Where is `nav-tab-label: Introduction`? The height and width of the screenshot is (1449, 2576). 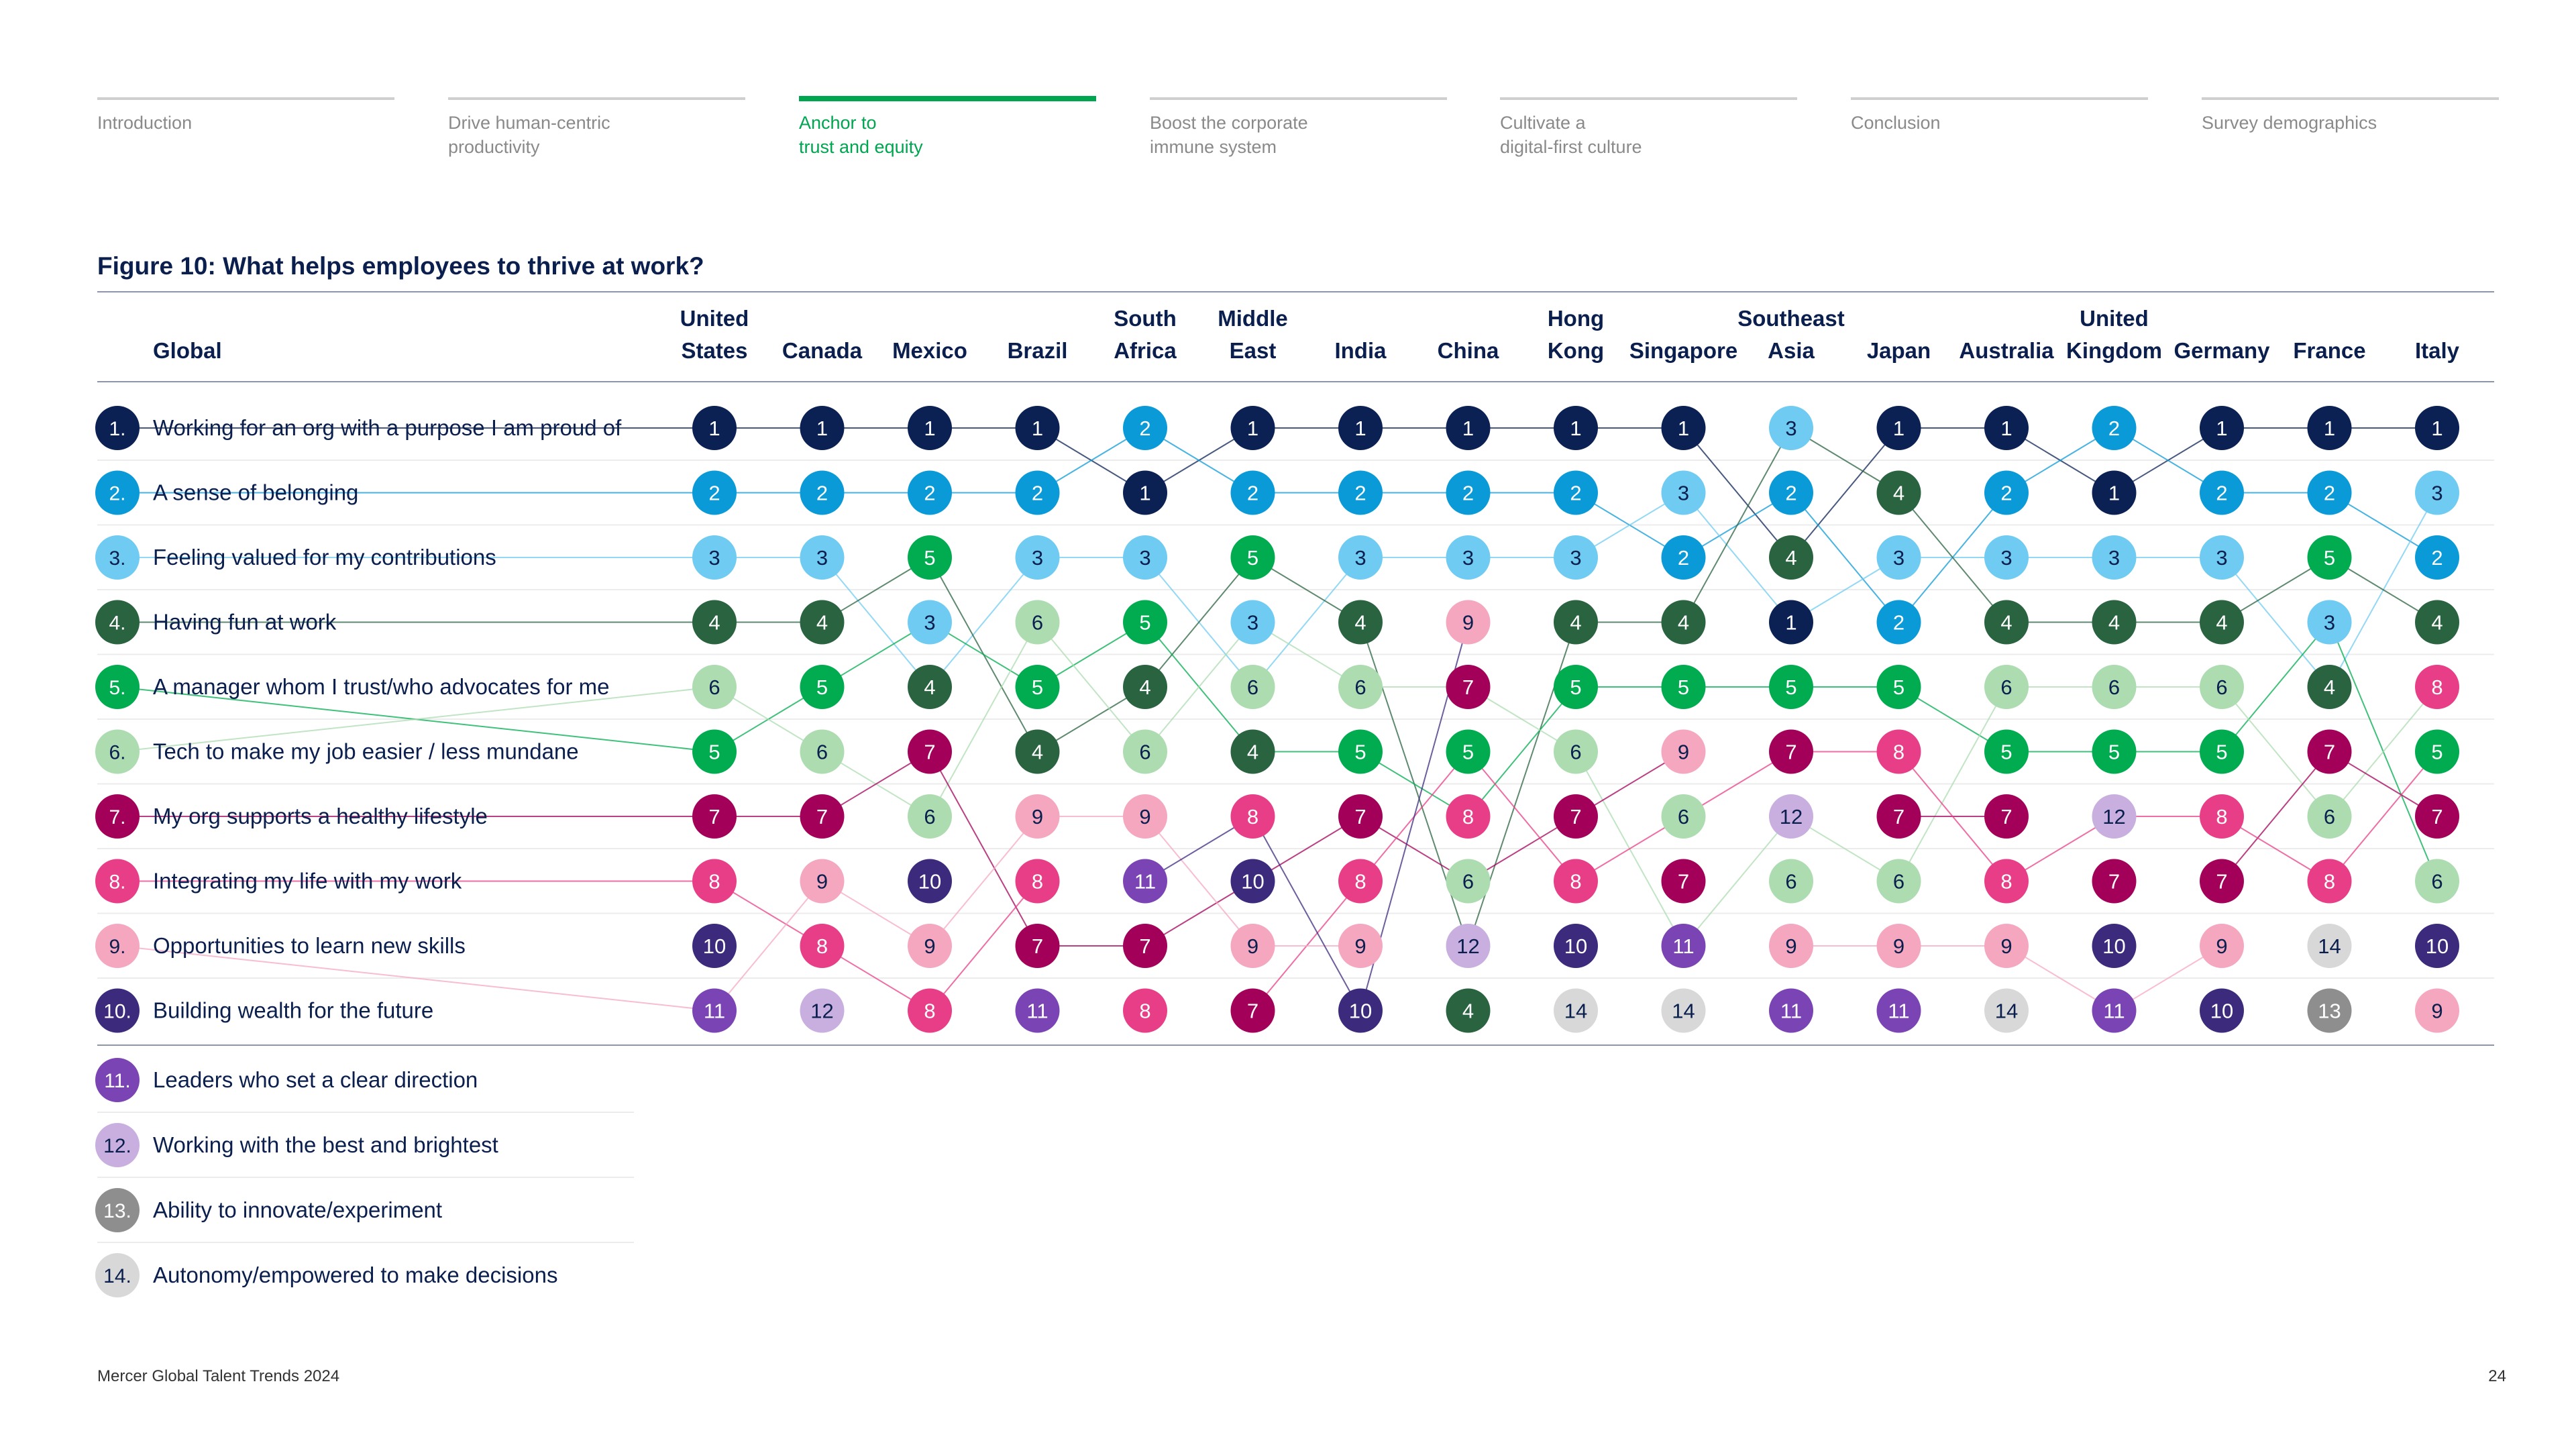 nav-tab-label: Introduction is located at coordinates (145, 123).